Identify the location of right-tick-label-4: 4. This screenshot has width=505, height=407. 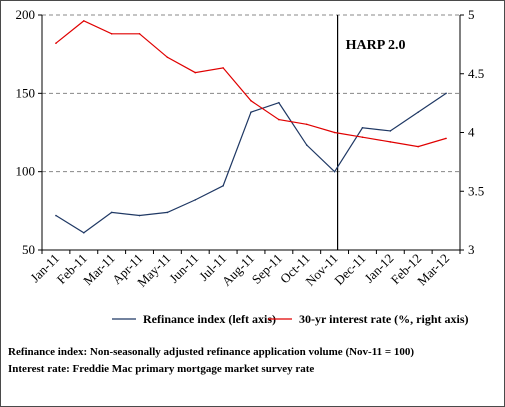
(471, 132).